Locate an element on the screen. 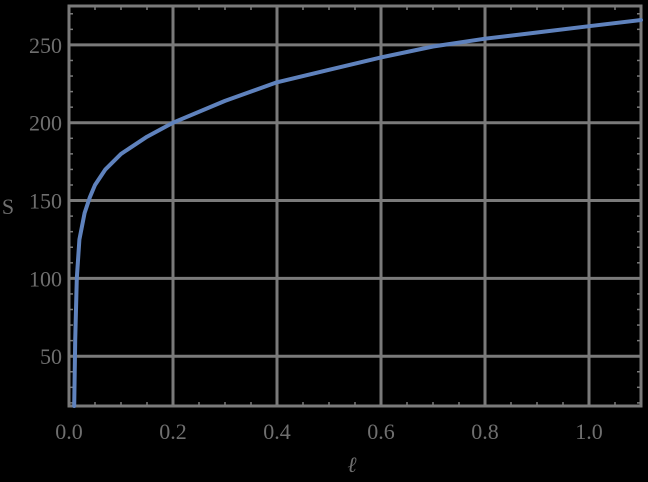 Image resolution: width=648 pixels, height=482 pixels. x-tick-label: 0.0 is located at coordinates (69, 431).